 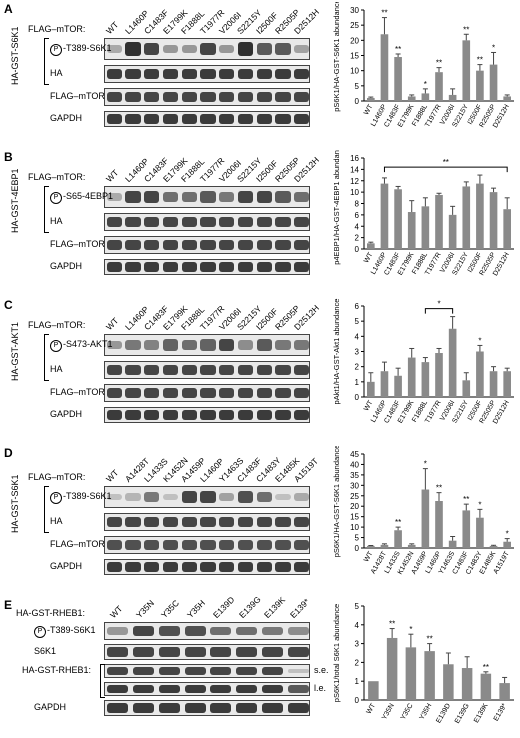 What do you see at coordinates (357, 606) in the screenshot?
I see `y-tick-label: 5` at bounding box center [357, 606].